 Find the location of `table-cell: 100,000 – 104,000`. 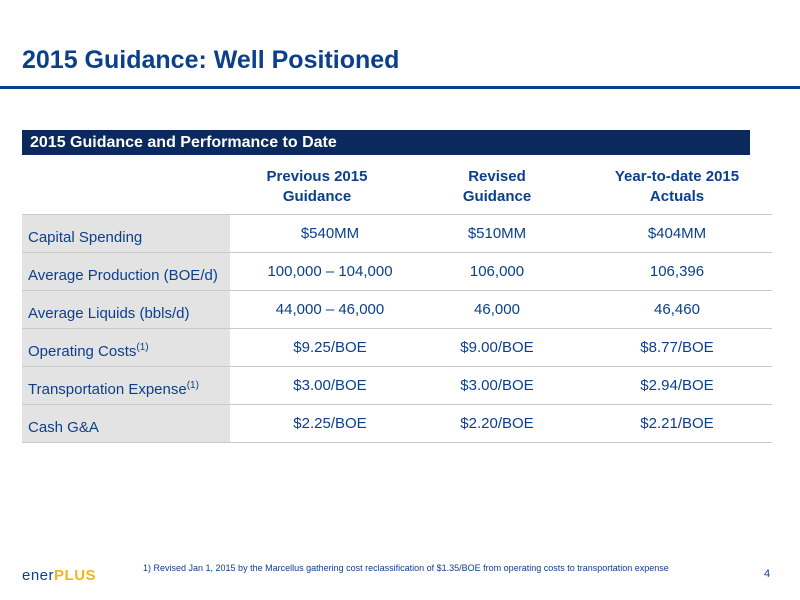

table-cell: 100,000 – 104,000 is located at coordinates (330, 271).